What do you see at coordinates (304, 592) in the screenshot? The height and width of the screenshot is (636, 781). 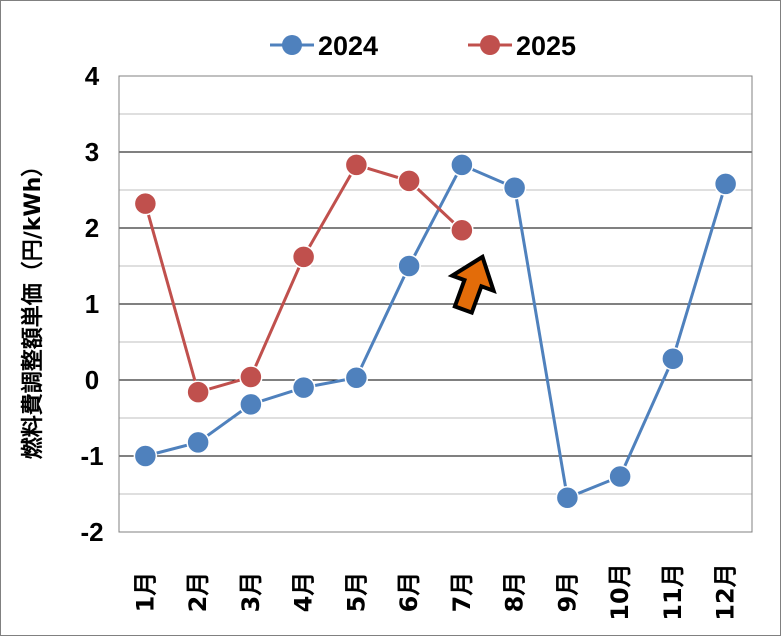 I see `x-tick-label: 4月` at bounding box center [304, 592].